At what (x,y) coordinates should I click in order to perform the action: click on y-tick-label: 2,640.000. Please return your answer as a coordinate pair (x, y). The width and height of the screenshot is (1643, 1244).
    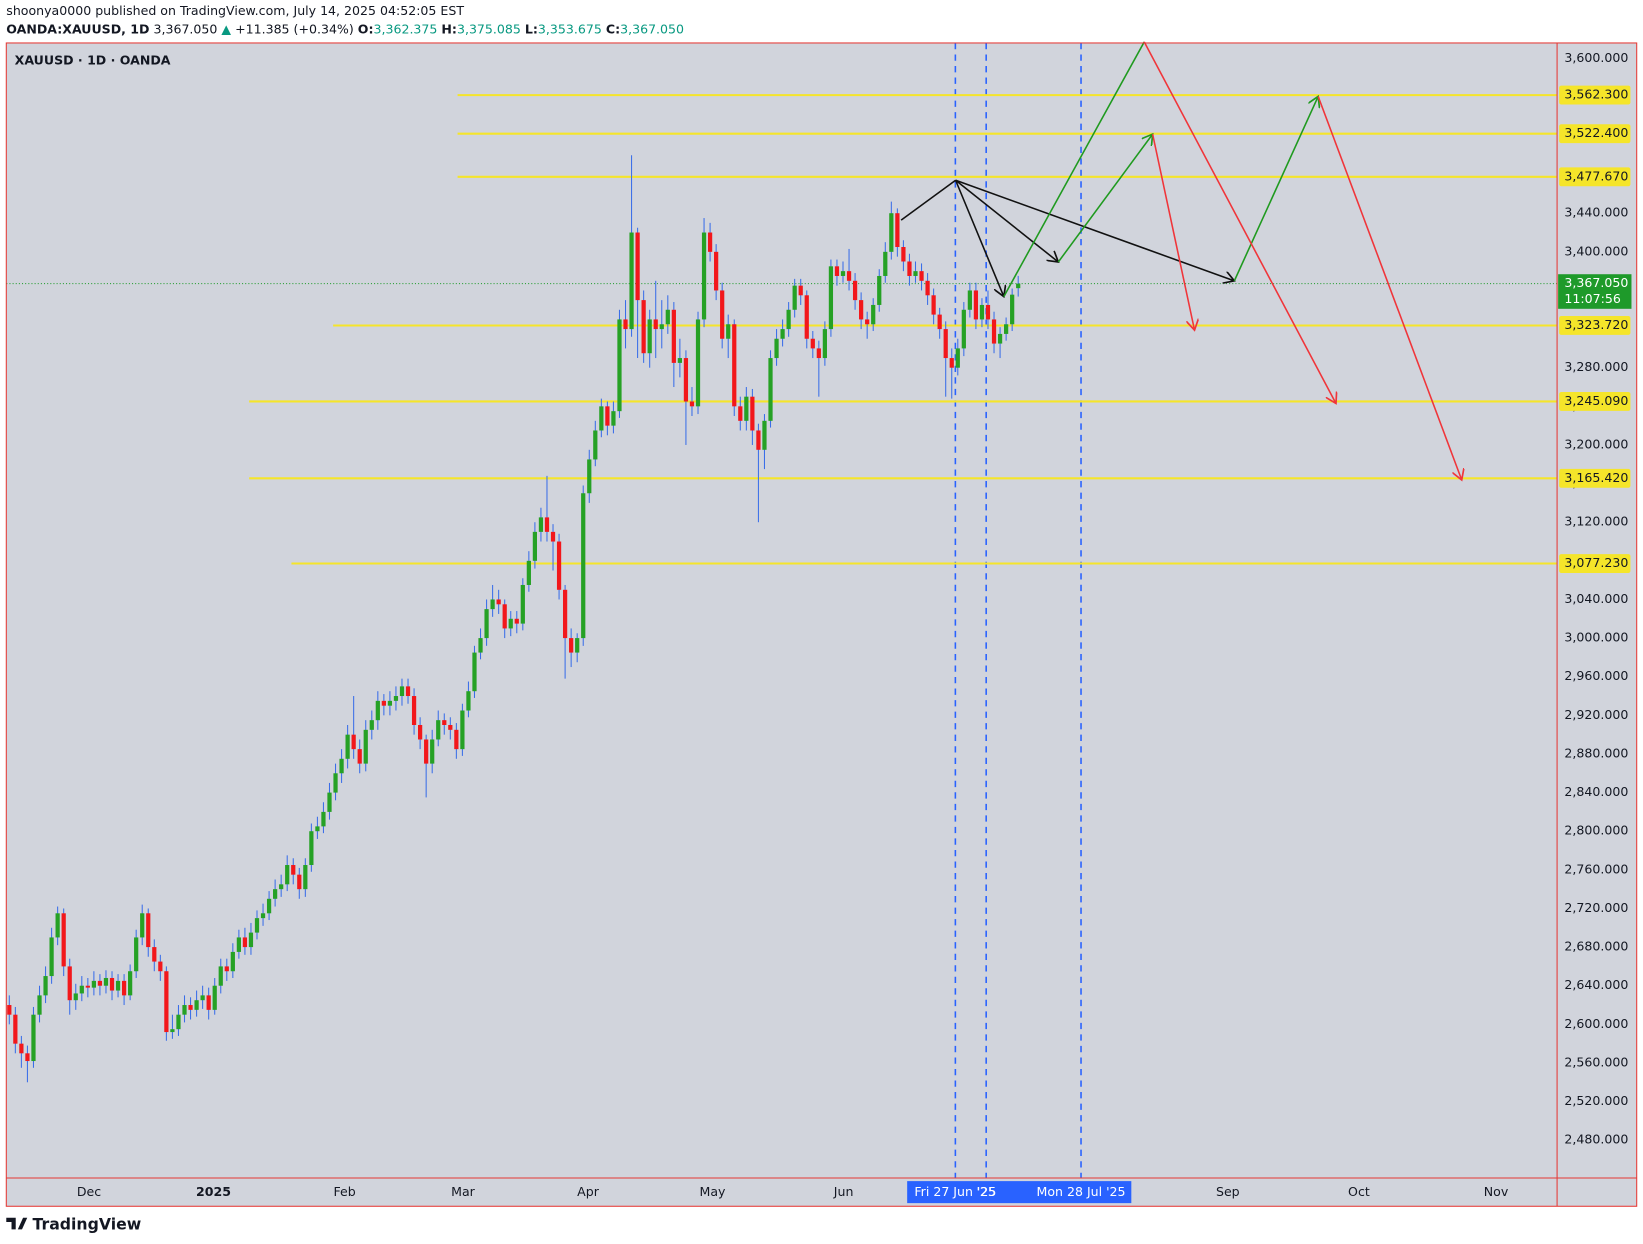
    Looking at the image, I should click on (1596, 984).